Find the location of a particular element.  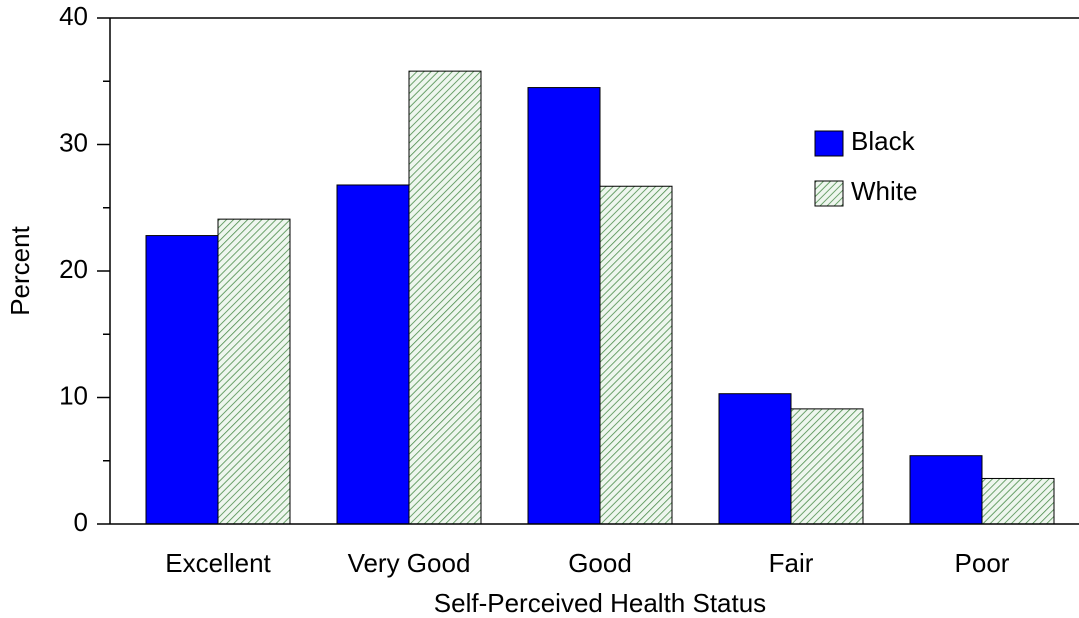

x-tick-label: Excellent is located at coordinates (218, 563).